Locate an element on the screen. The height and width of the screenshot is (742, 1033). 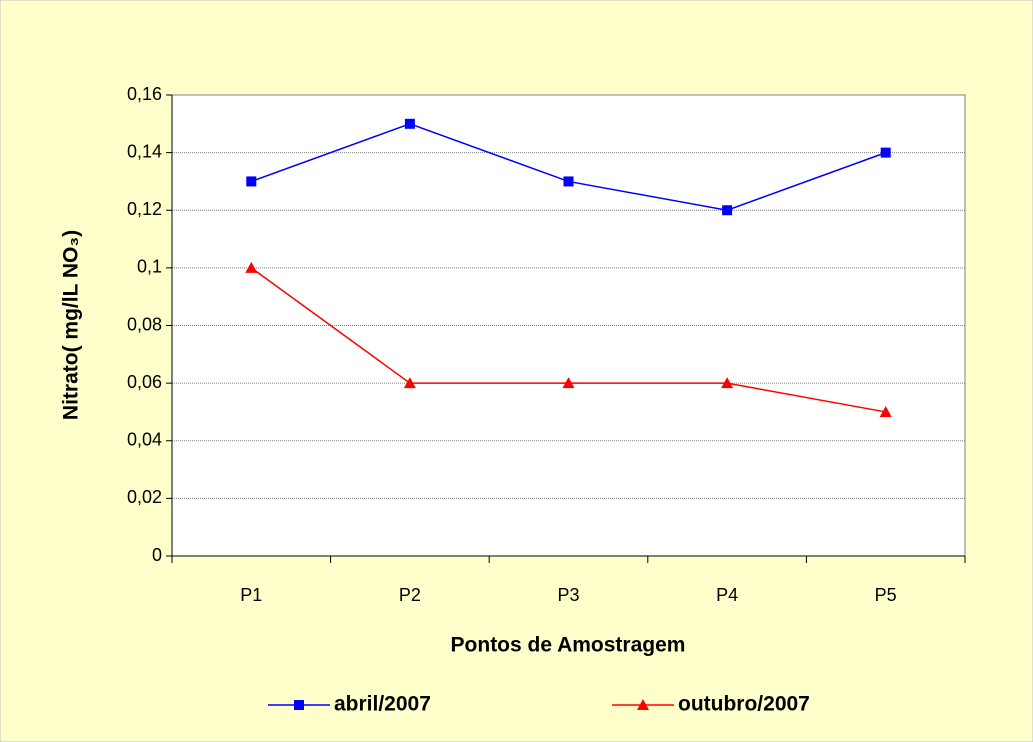
y-tick-label: 0,16 is located at coordinates (144, 94).